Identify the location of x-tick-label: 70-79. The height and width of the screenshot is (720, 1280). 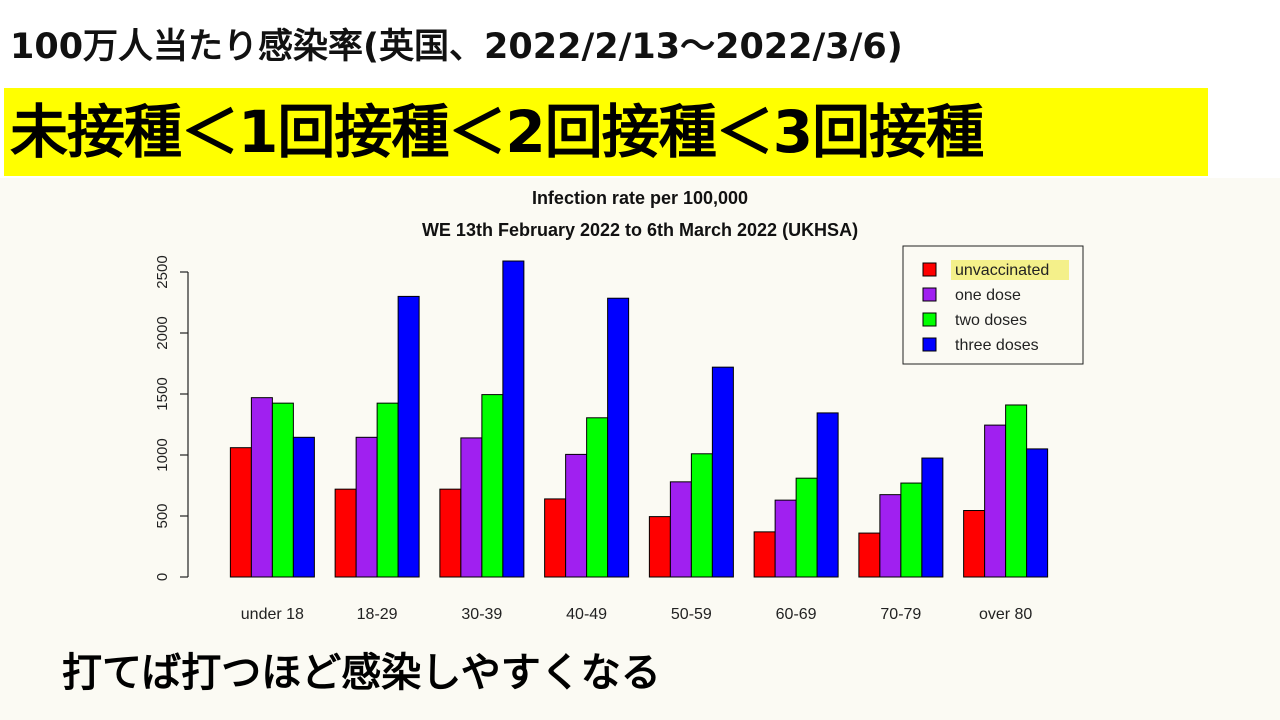
(900, 614).